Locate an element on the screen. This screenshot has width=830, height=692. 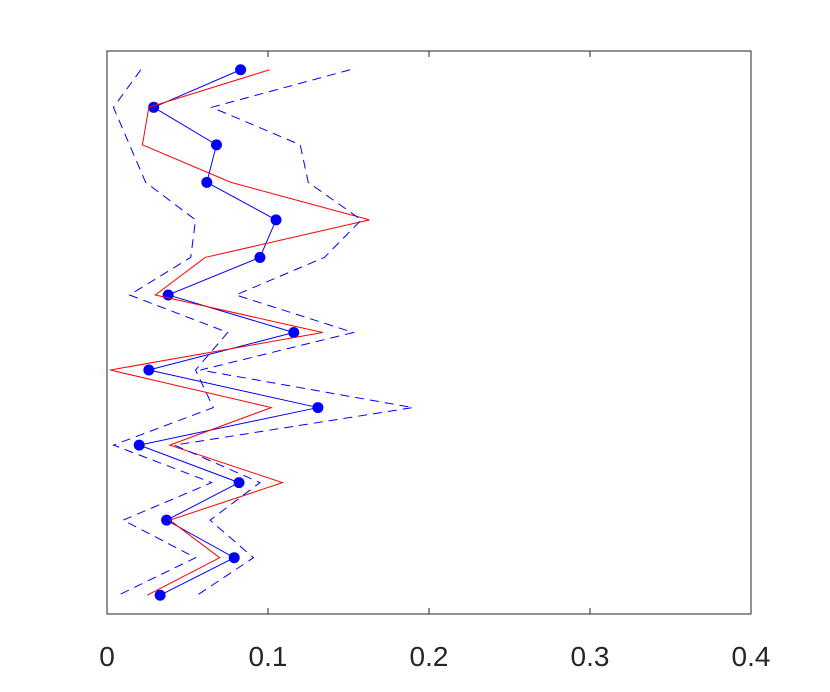
x-tick-label: 0 is located at coordinates (107, 656).